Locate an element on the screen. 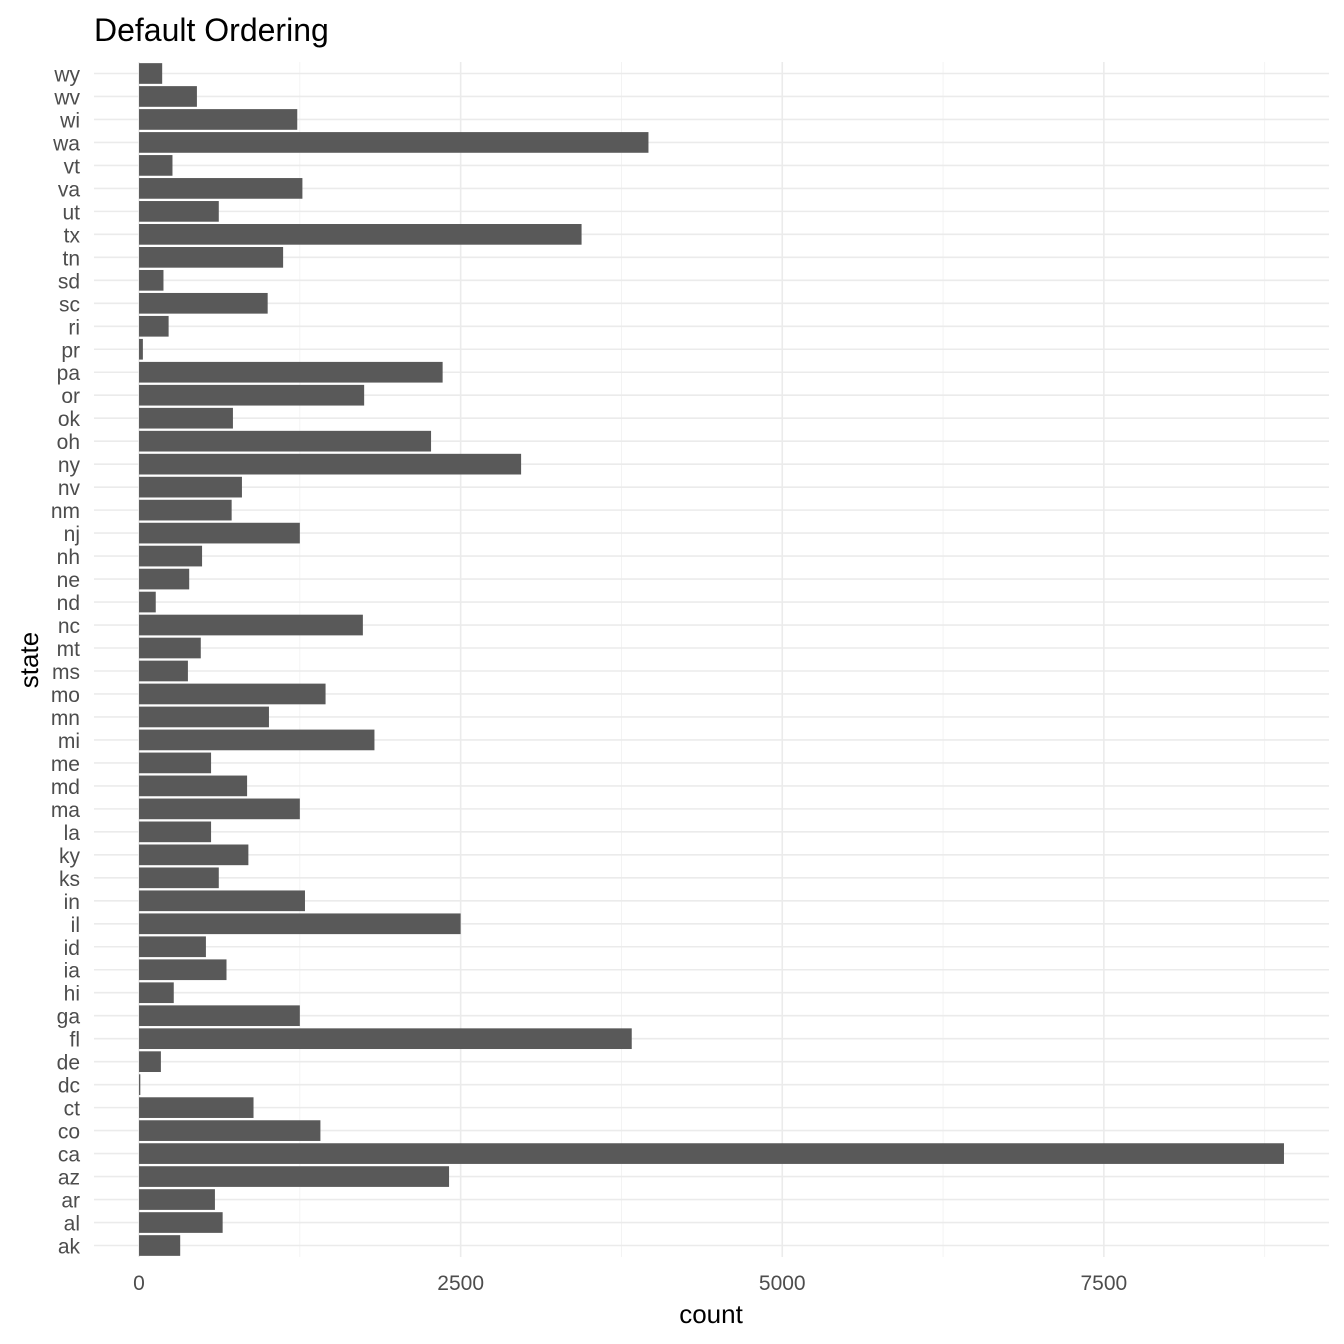 The height and width of the screenshot is (1344, 1344). bar-mt is located at coordinates (170, 648).